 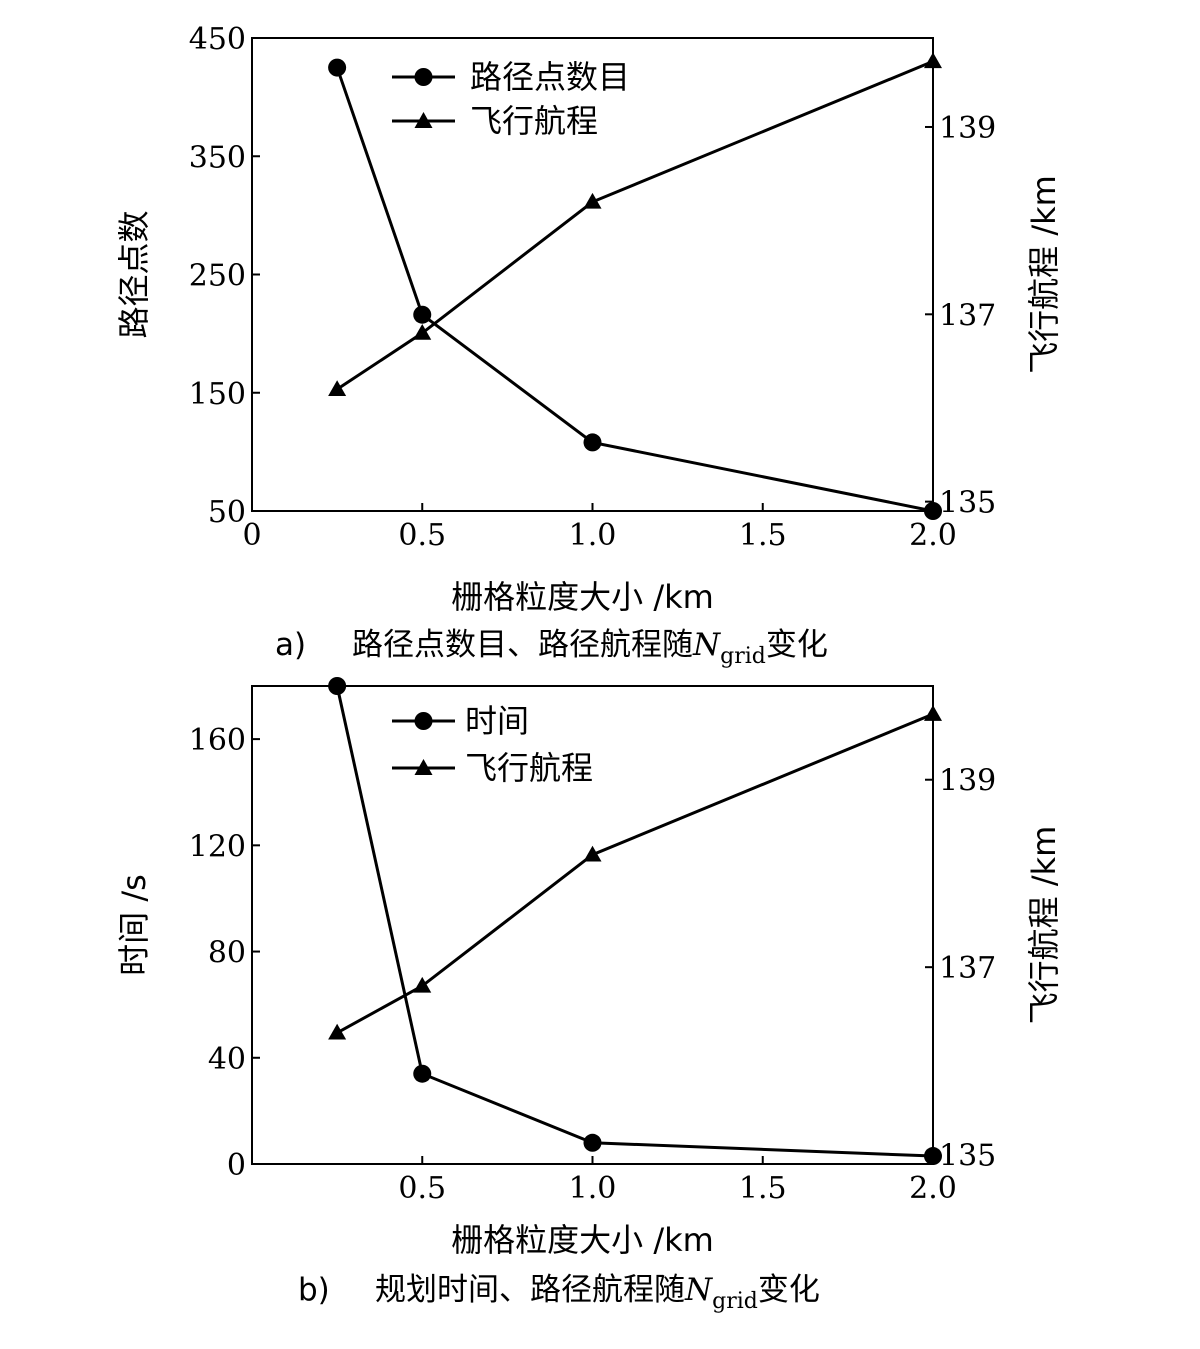 What do you see at coordinates (530, 1290) in the screenshot?
I see `caption-main: 规划时间、路径航程随` at bounding box center [530, 1290].